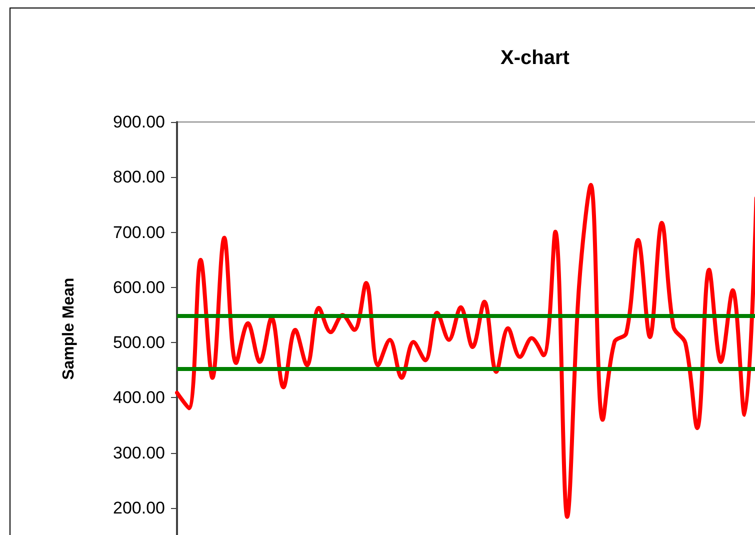 The height and width of the screenshot is (535, 755). Describe the element at coordinates (139, 508) in the screenshot. I see `y-tick-label: 200.00` at that location.